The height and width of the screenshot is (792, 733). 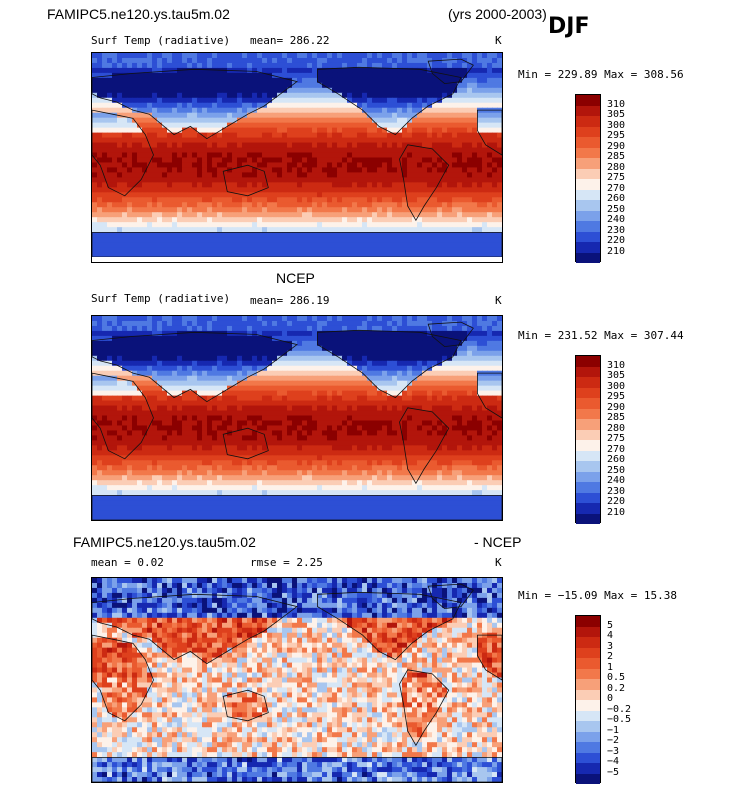 What do you see at coordinates (290, 40) in the screenshot?
I see `panel1-mean: mean= 286.22` at bounding box center [290, 40].